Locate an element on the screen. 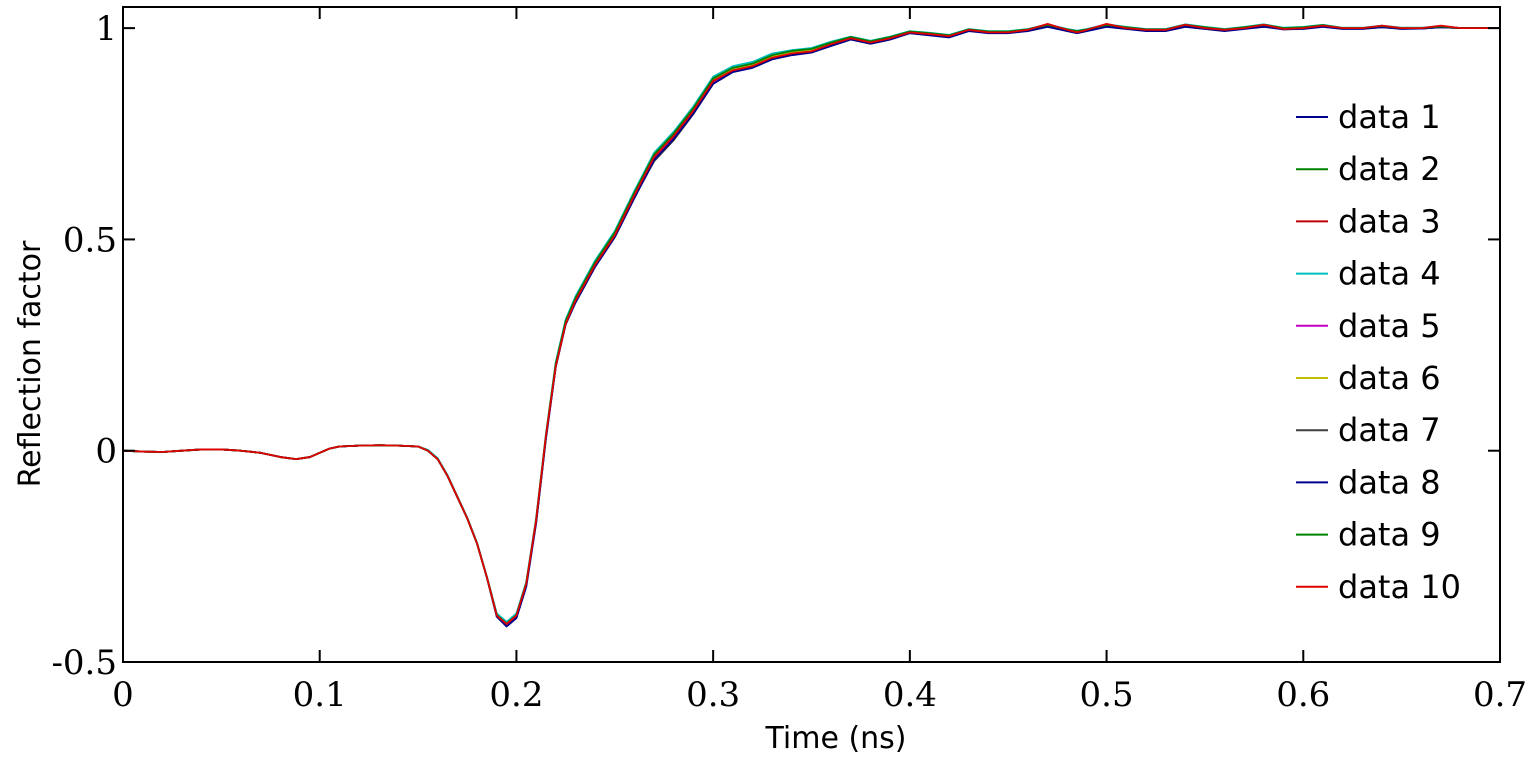 The height and width of the screenshot is (757, 1533). legend-entry-10: data 10 is located at coordinates (1399, 587).